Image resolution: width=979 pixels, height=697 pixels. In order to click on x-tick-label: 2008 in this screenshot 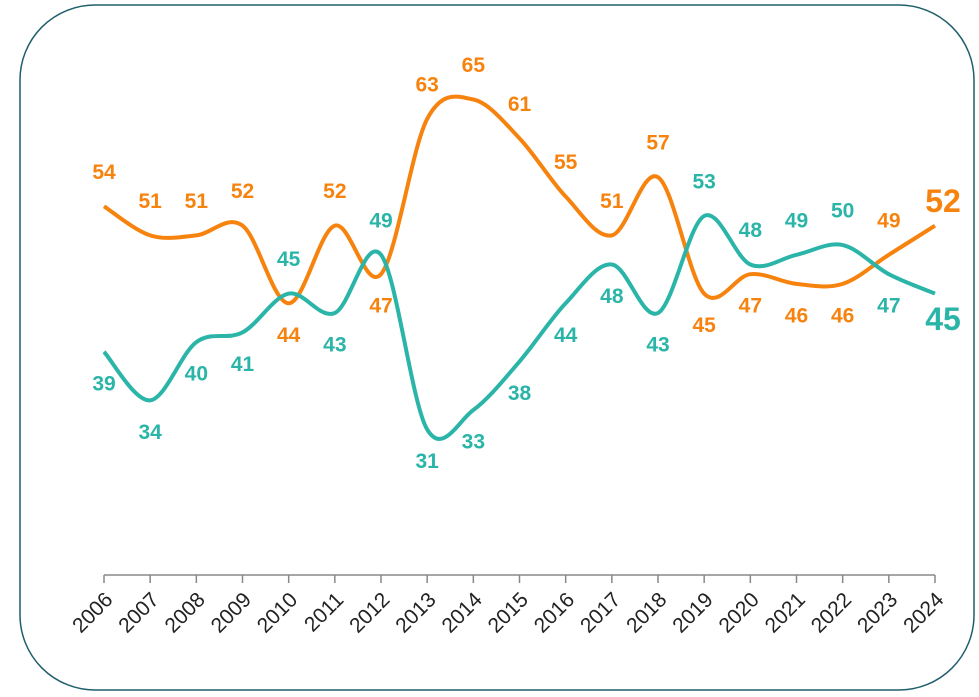, I will do `click(184, 612)`.